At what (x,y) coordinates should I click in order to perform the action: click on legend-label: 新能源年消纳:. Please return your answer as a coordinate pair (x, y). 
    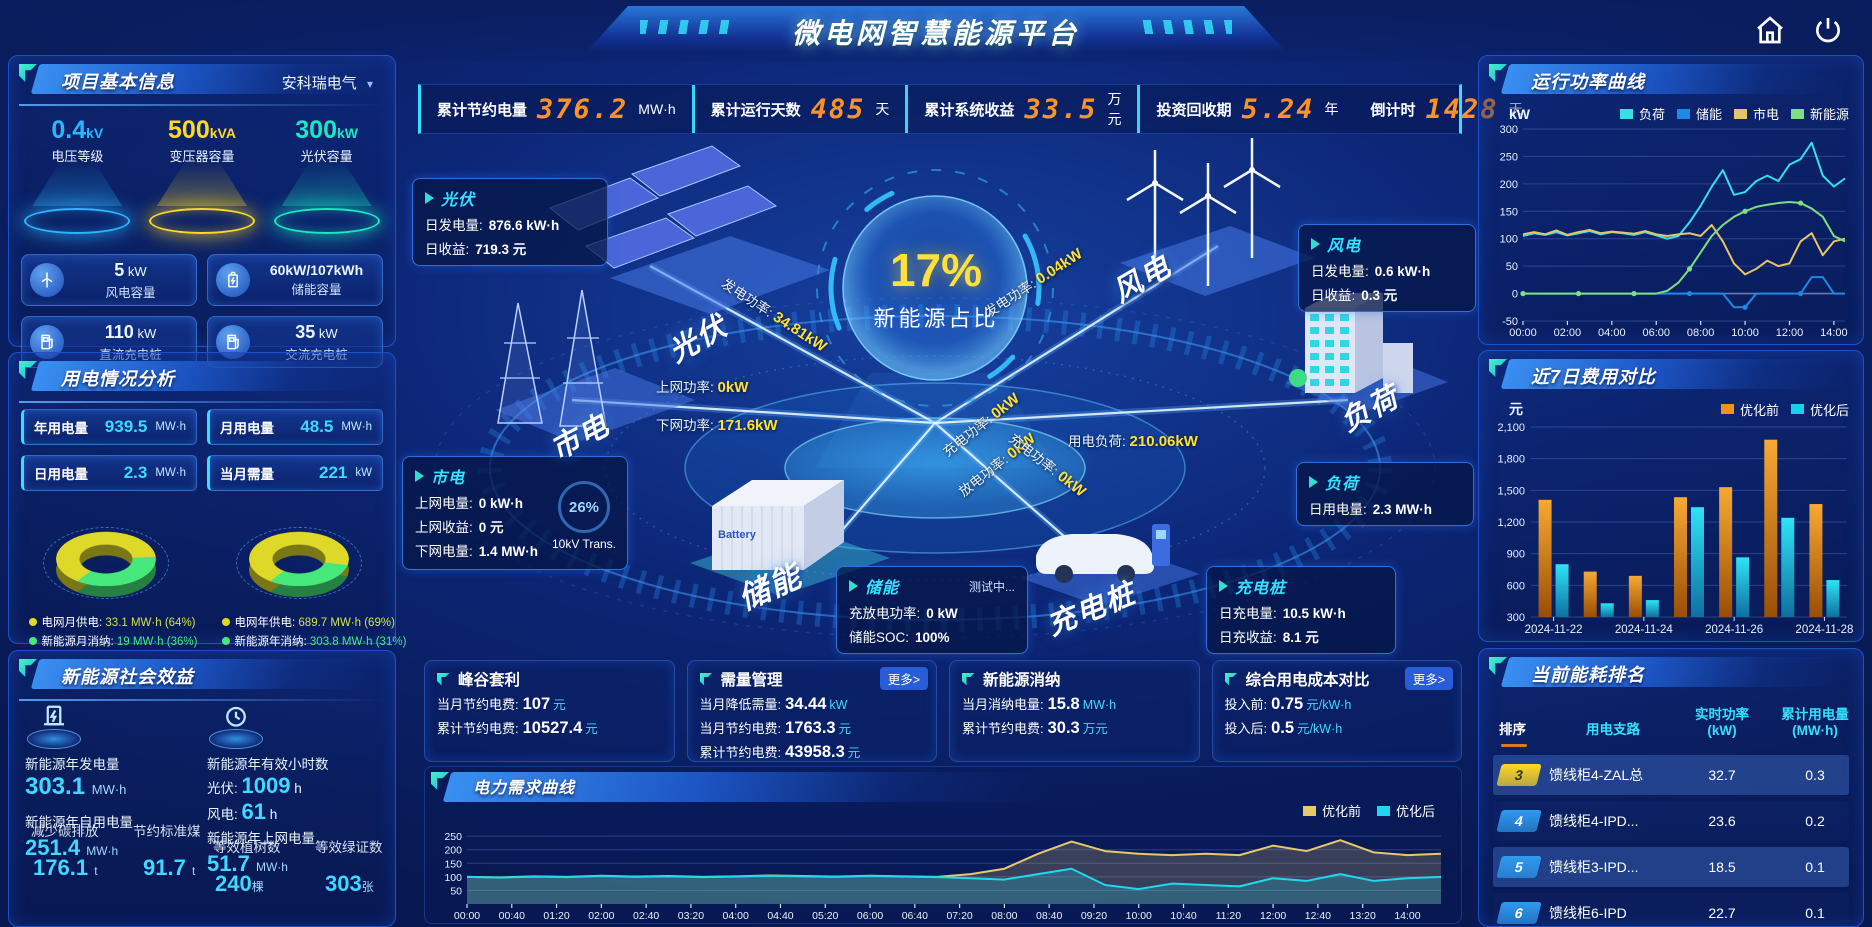
    Looking at the image, I should click on (270, 642).